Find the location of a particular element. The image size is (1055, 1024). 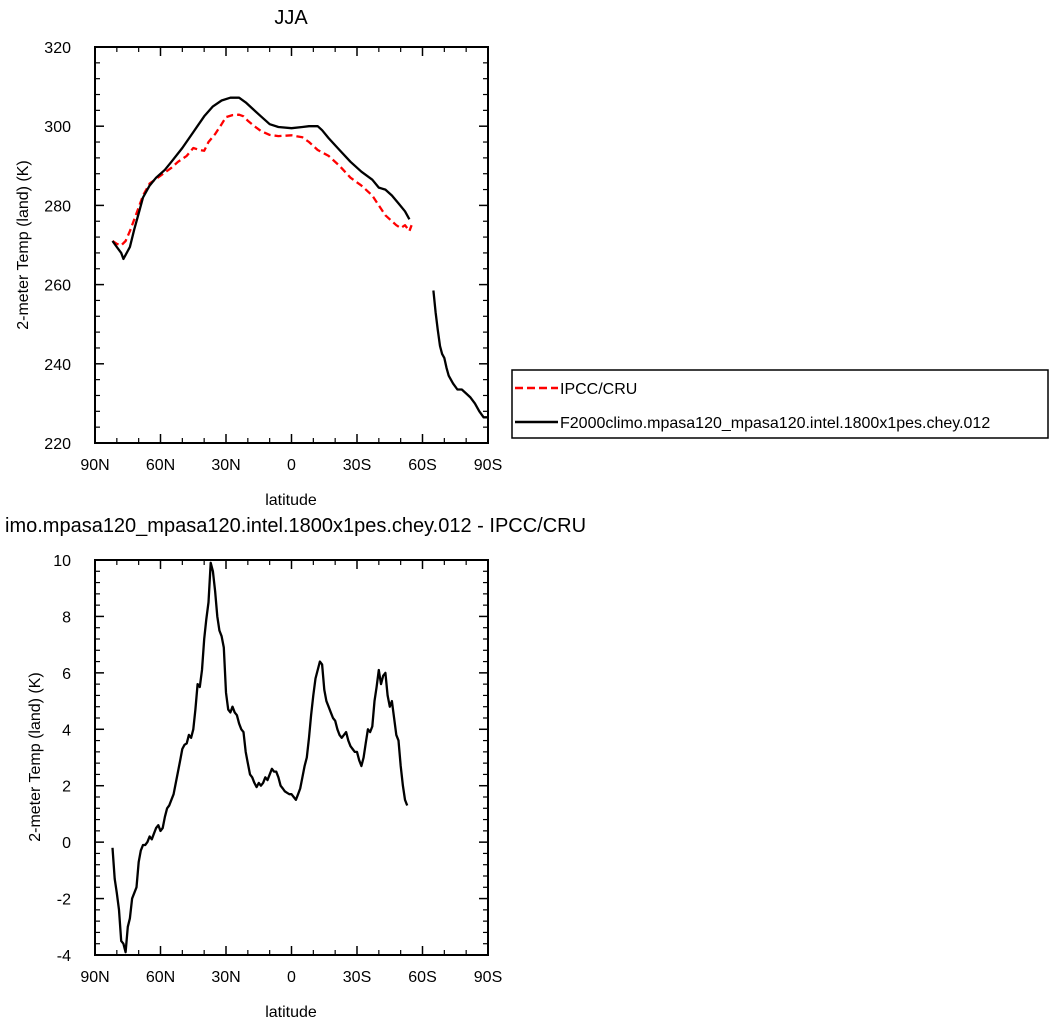

top-ytick-label: 220 is located at coordinates (57, 444).